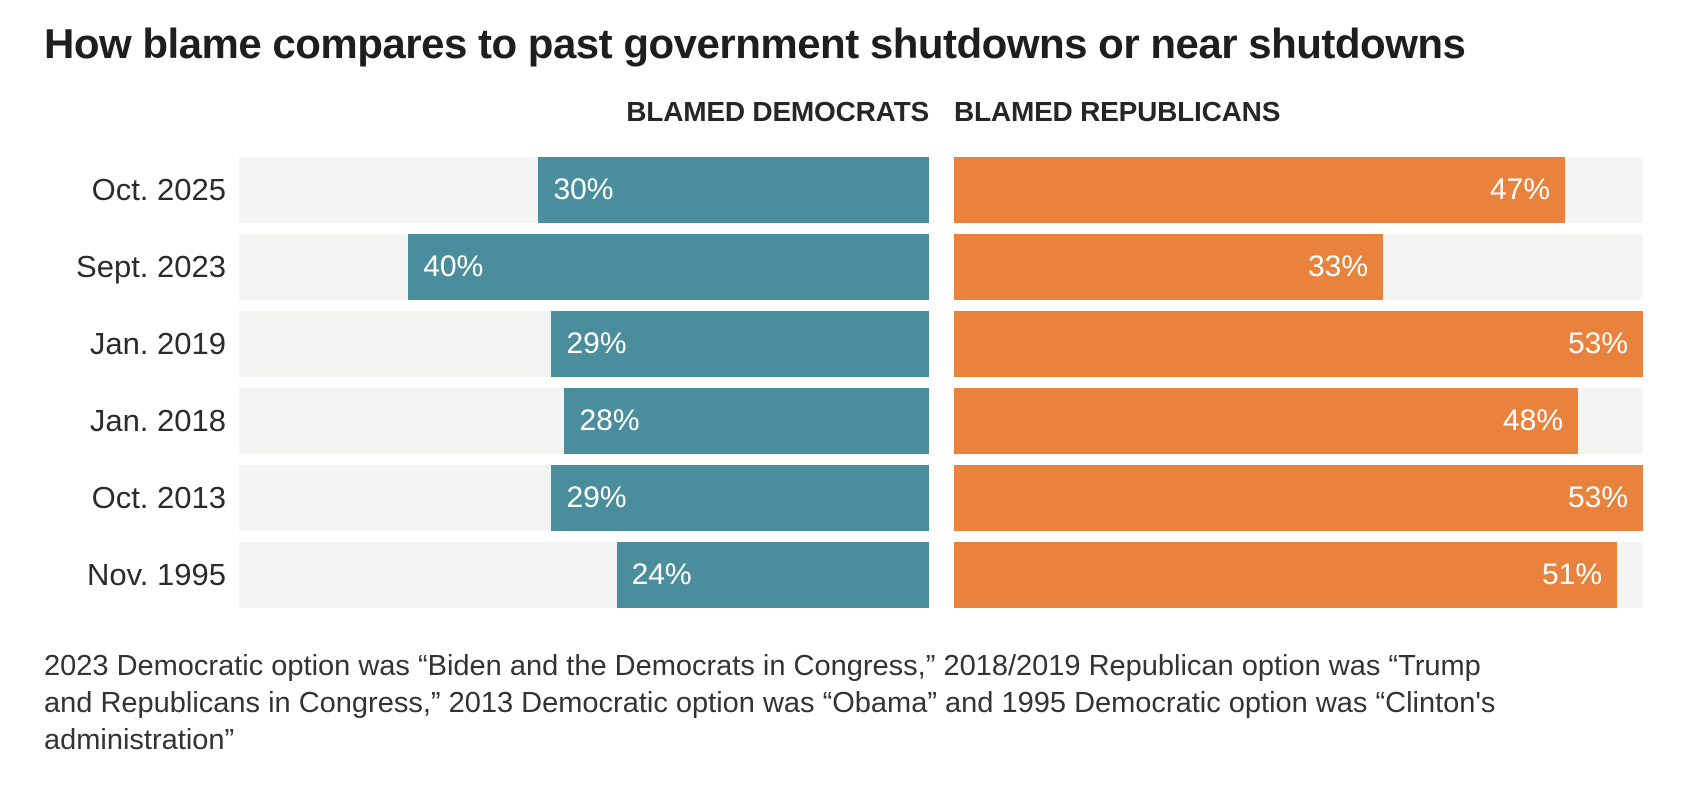  I want to click on republicans-bar-track: 33%, so click(1298, 267).